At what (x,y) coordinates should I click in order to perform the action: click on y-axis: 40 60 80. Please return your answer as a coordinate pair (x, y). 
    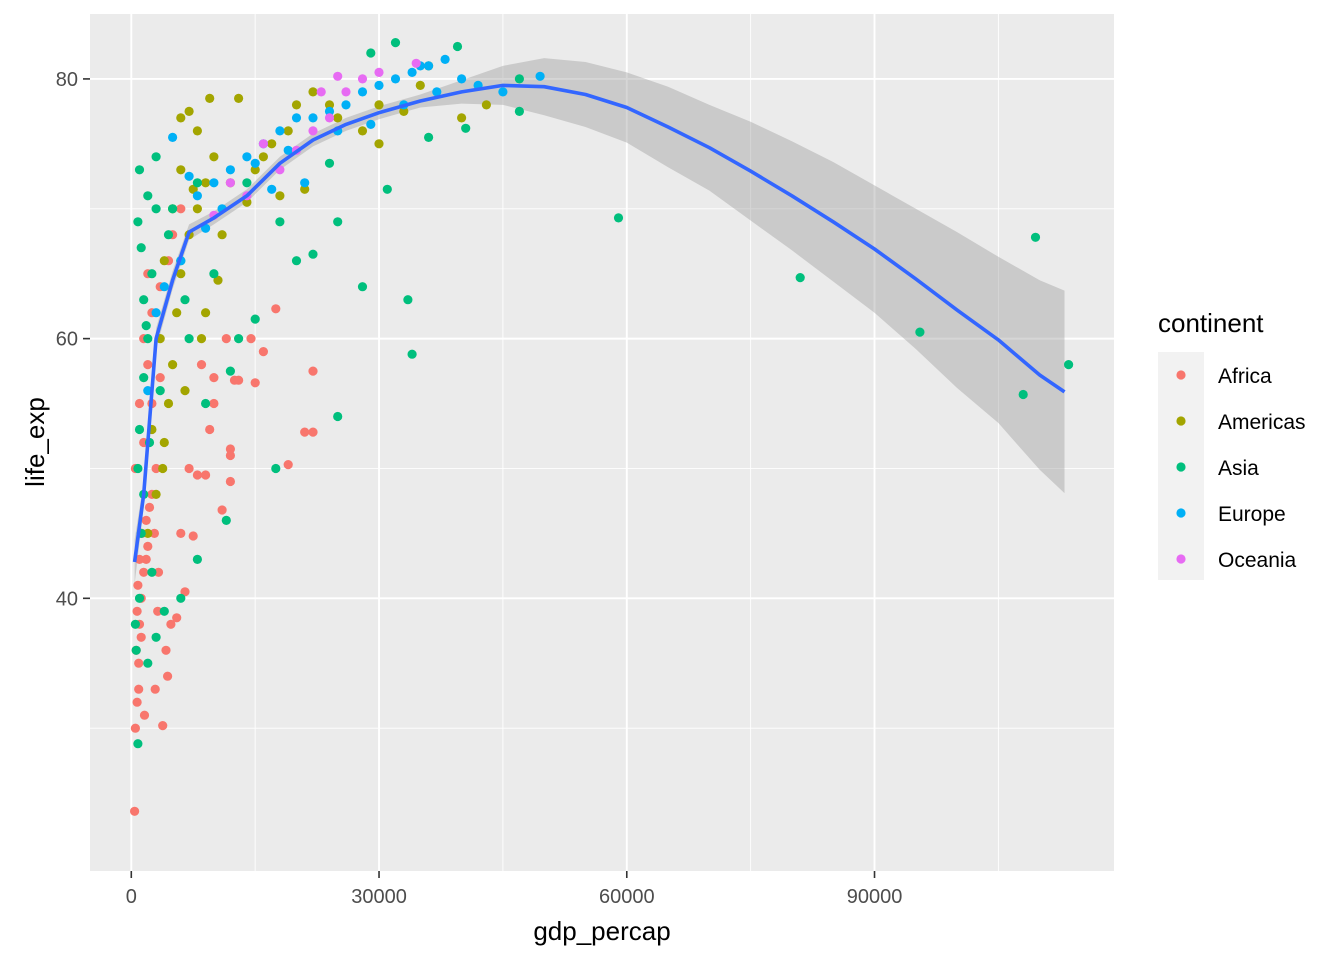
    Looking at the image, I should click on (73, 339).